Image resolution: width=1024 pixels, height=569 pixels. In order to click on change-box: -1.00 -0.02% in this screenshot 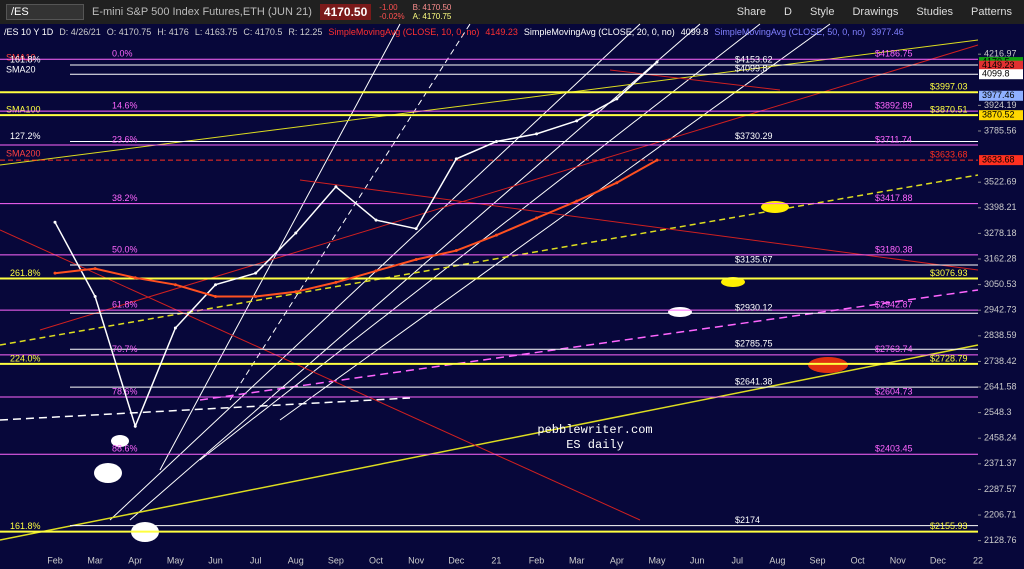, I will do `click(391, 12)`.